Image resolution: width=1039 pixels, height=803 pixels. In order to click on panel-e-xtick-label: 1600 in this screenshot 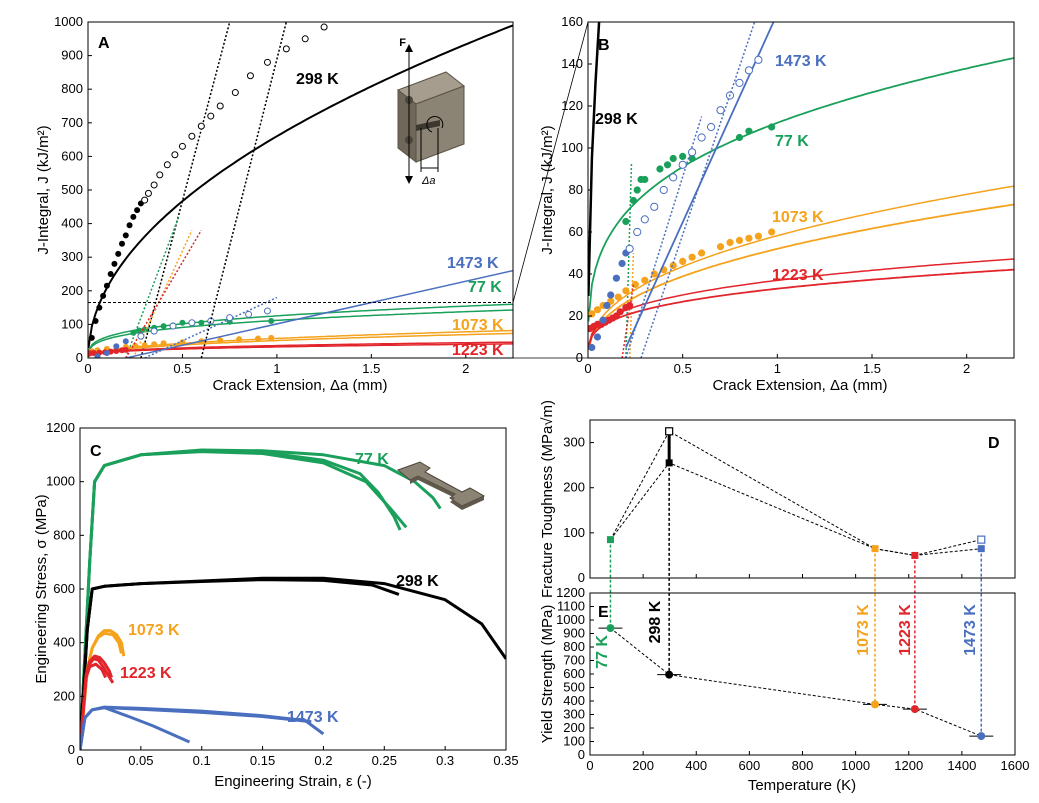, I will do `click(1015, 765)`.